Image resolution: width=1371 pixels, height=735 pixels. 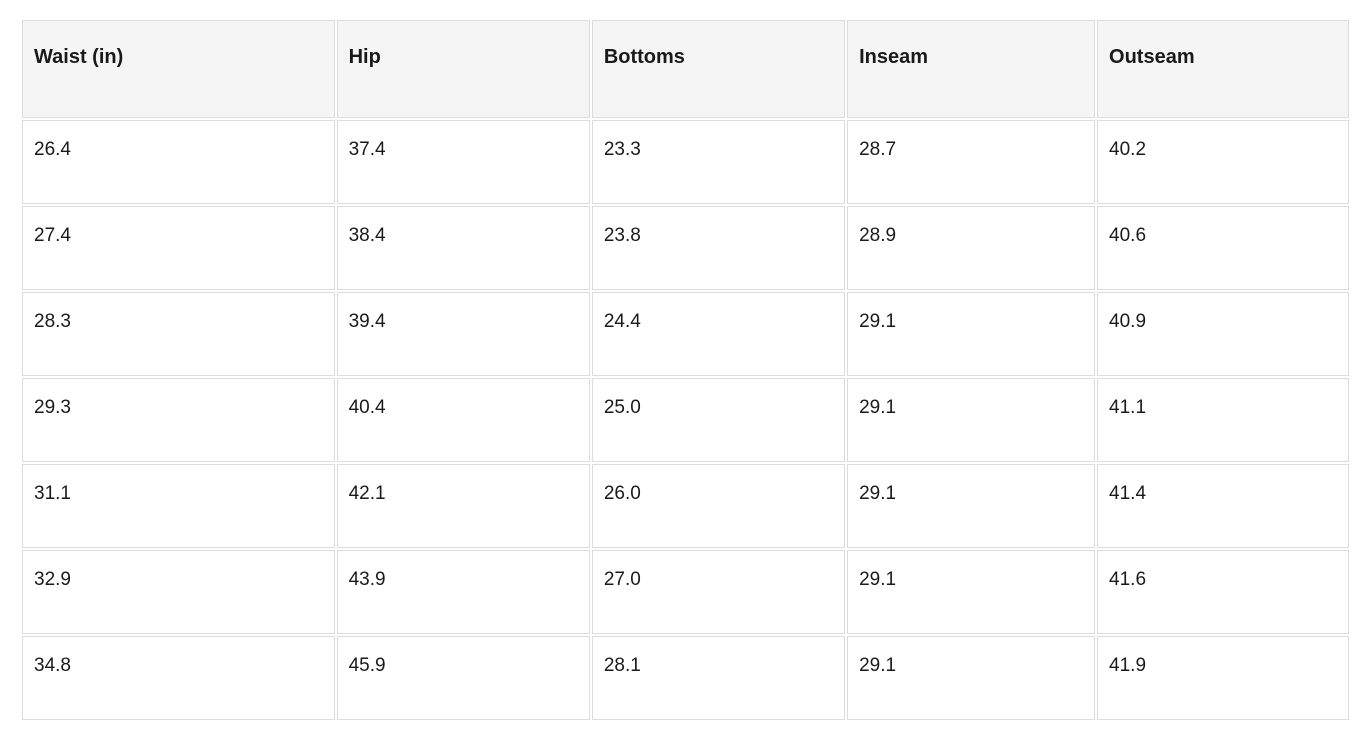 I want to click on table-cell: 42.1, so click(x=463, y=506).